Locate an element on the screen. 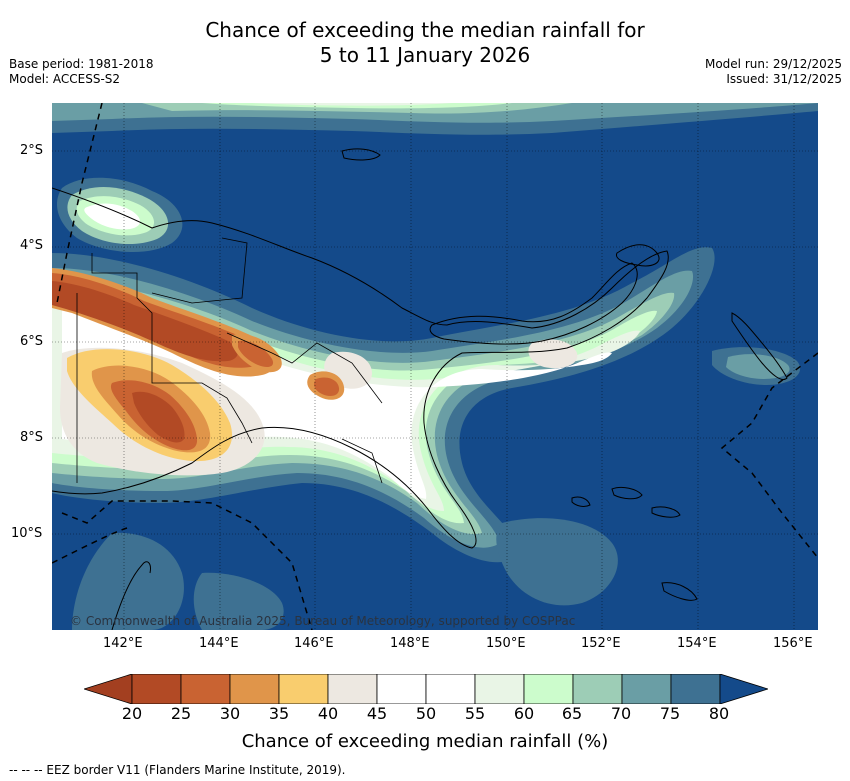 The height and width of the screenshot is (781, 850). title-line-2: 5 to 11 January 2026 is located at coordinates (425, 55).